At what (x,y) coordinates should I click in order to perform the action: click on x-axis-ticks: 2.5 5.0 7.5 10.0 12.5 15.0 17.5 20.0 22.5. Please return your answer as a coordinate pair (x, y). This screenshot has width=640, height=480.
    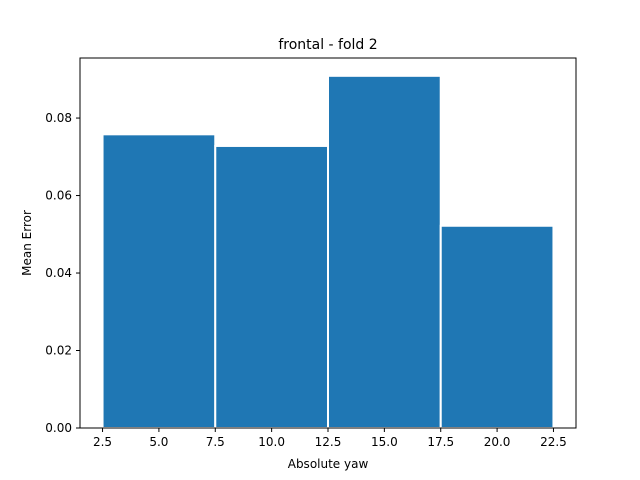
    Looking at the image, I should click on (330, 438).